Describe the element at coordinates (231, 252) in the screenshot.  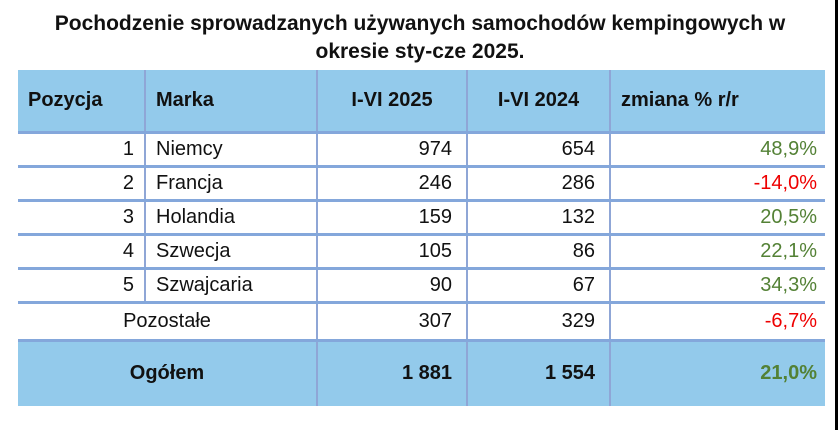
I see `cell-country: Szwecja` at that location.